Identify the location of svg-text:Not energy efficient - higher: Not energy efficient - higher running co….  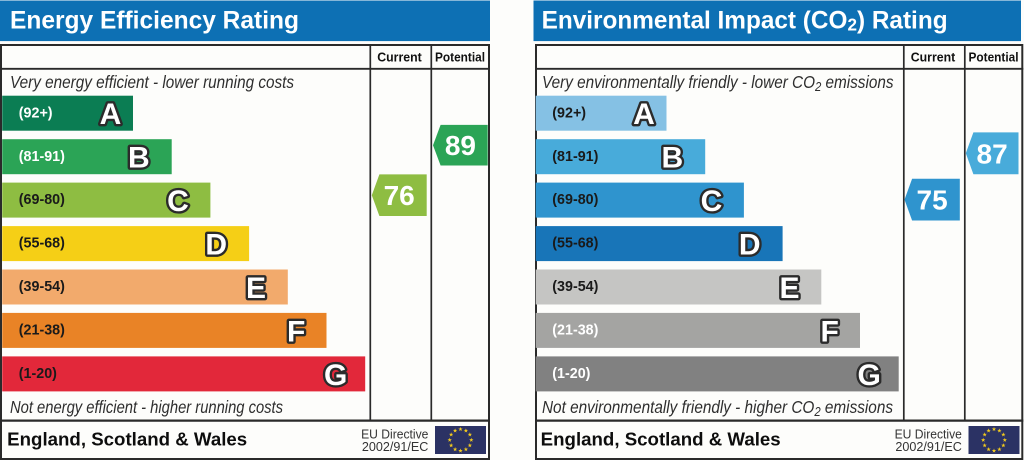
(146, 407).